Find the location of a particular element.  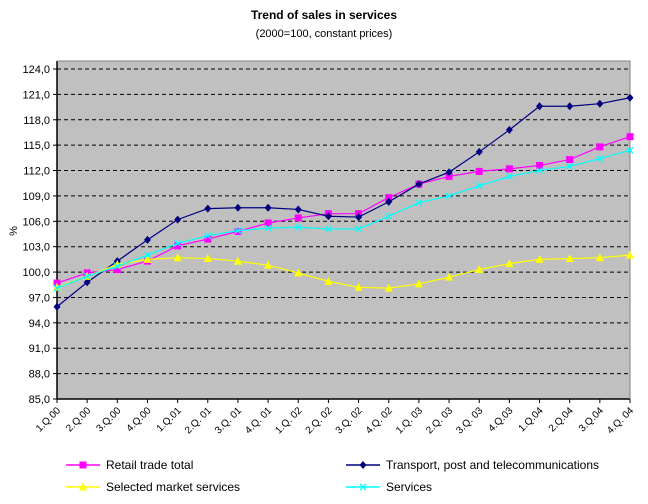

legend-item: Services is located at coordinates (389, 487).